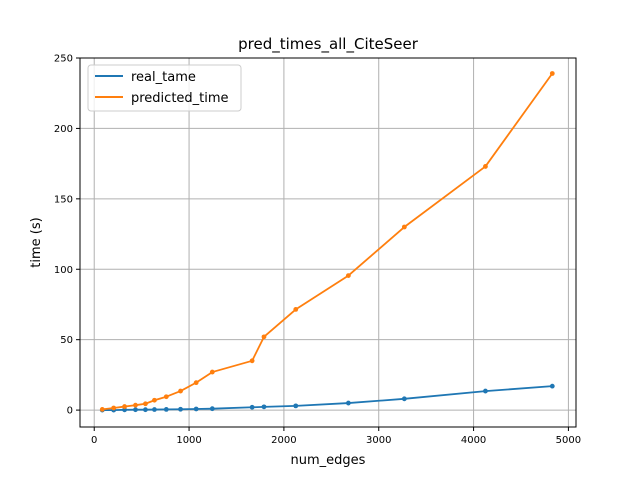 Image resolution: width=640 pixels, height=480 pixels. I want to click on legend-label-real-tame: real_tame, so click(163, 77).